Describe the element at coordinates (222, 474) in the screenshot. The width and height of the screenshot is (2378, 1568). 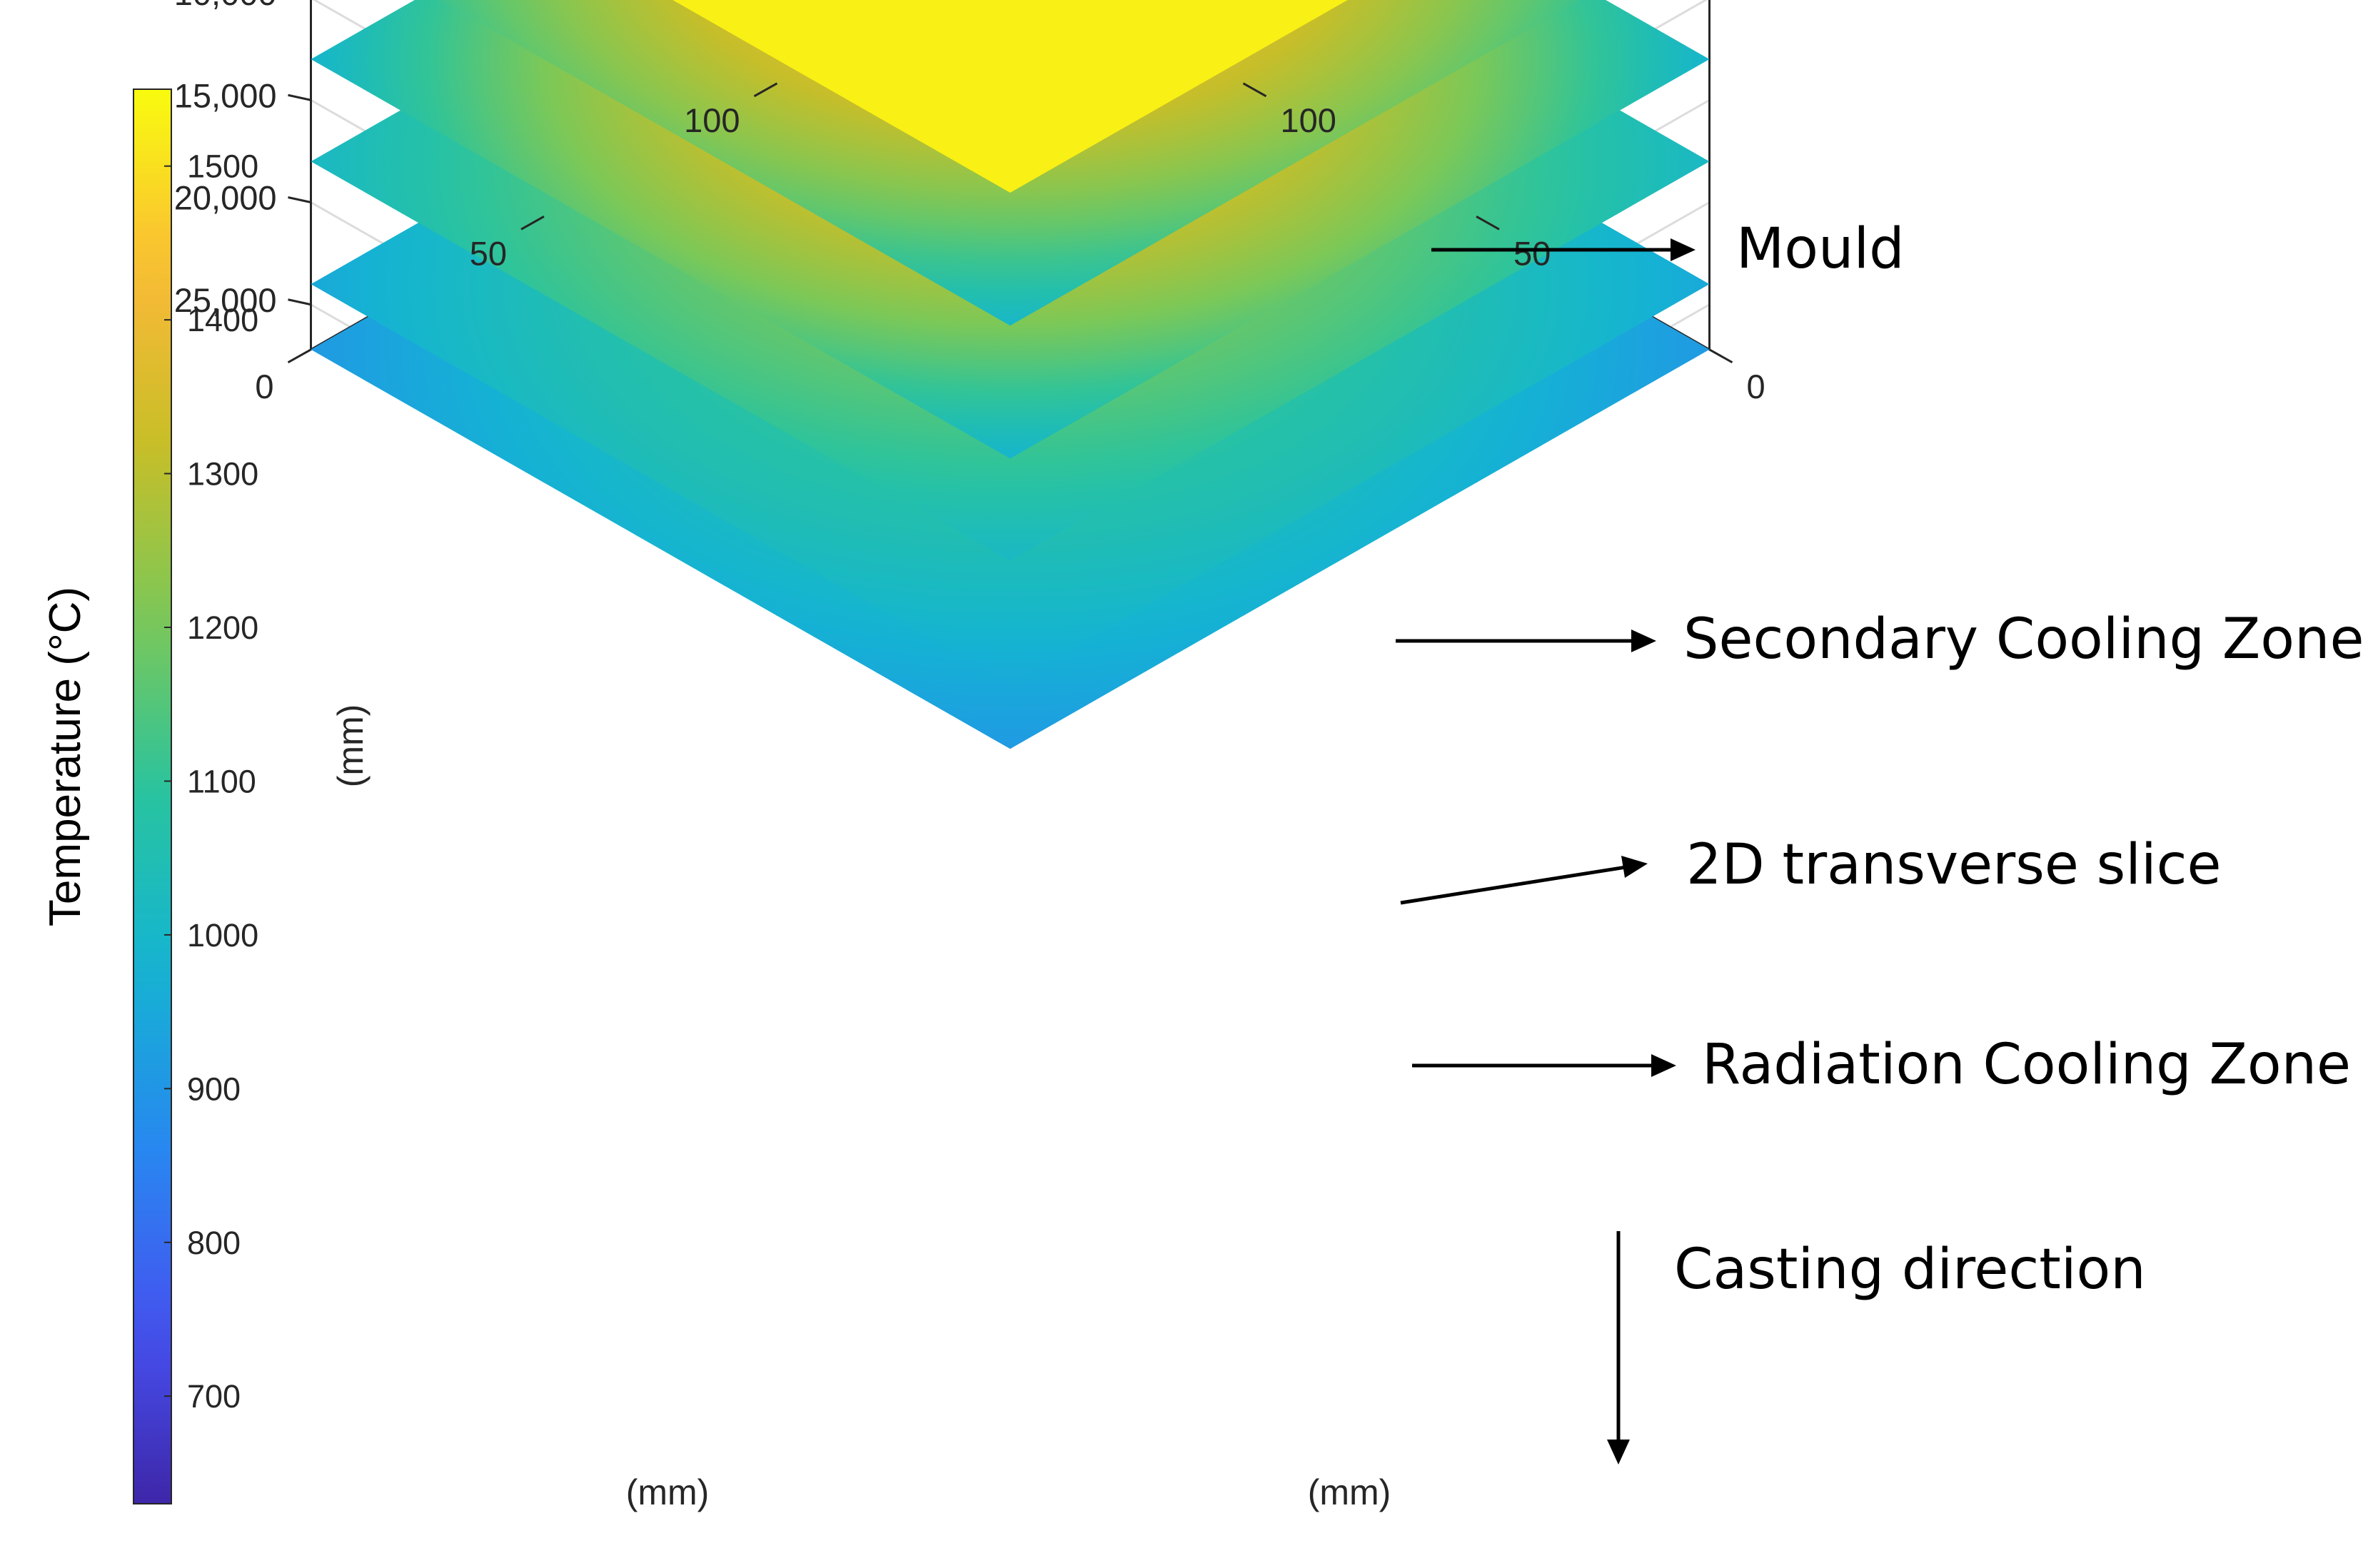
I see `colorbar-tick-label: 1300` at that location.